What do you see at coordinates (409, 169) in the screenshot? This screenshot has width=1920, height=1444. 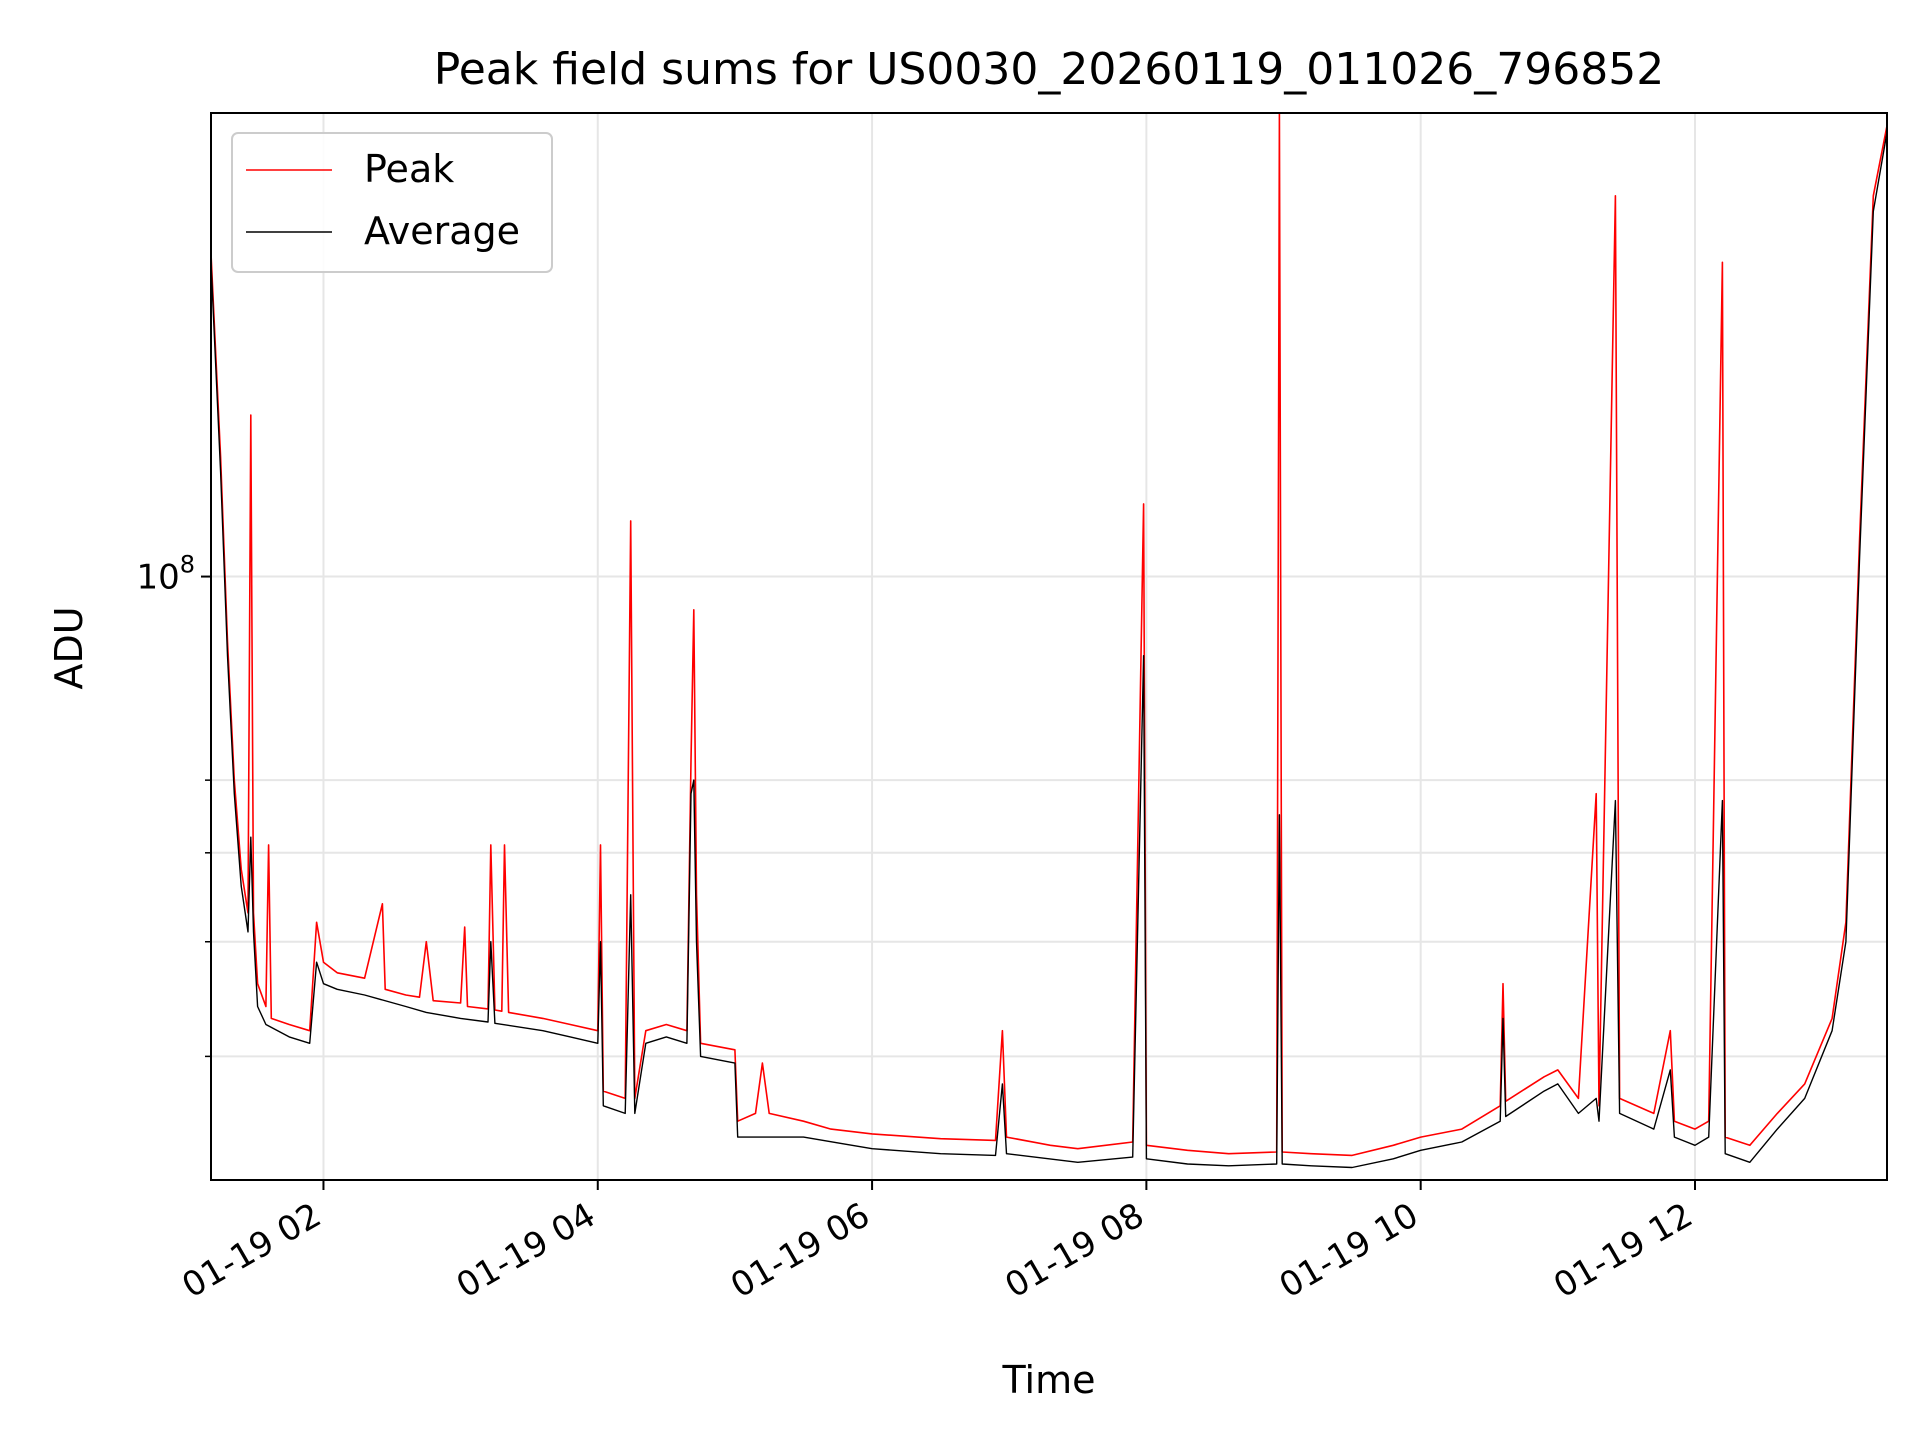 I see `legend-label-peak: Peak` at bounding box center [409, 169].